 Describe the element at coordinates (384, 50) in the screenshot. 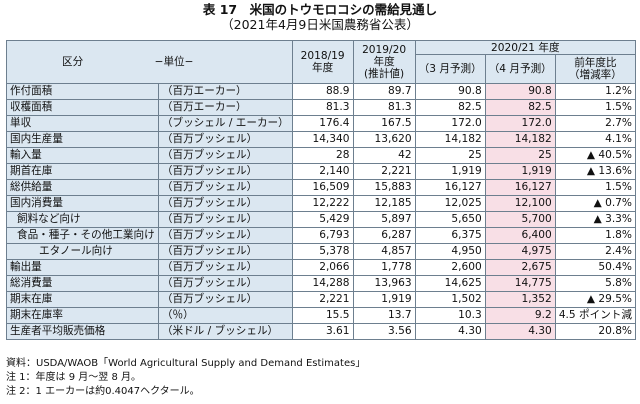

I see `header-2019-20-year: 2019/20` at that location.